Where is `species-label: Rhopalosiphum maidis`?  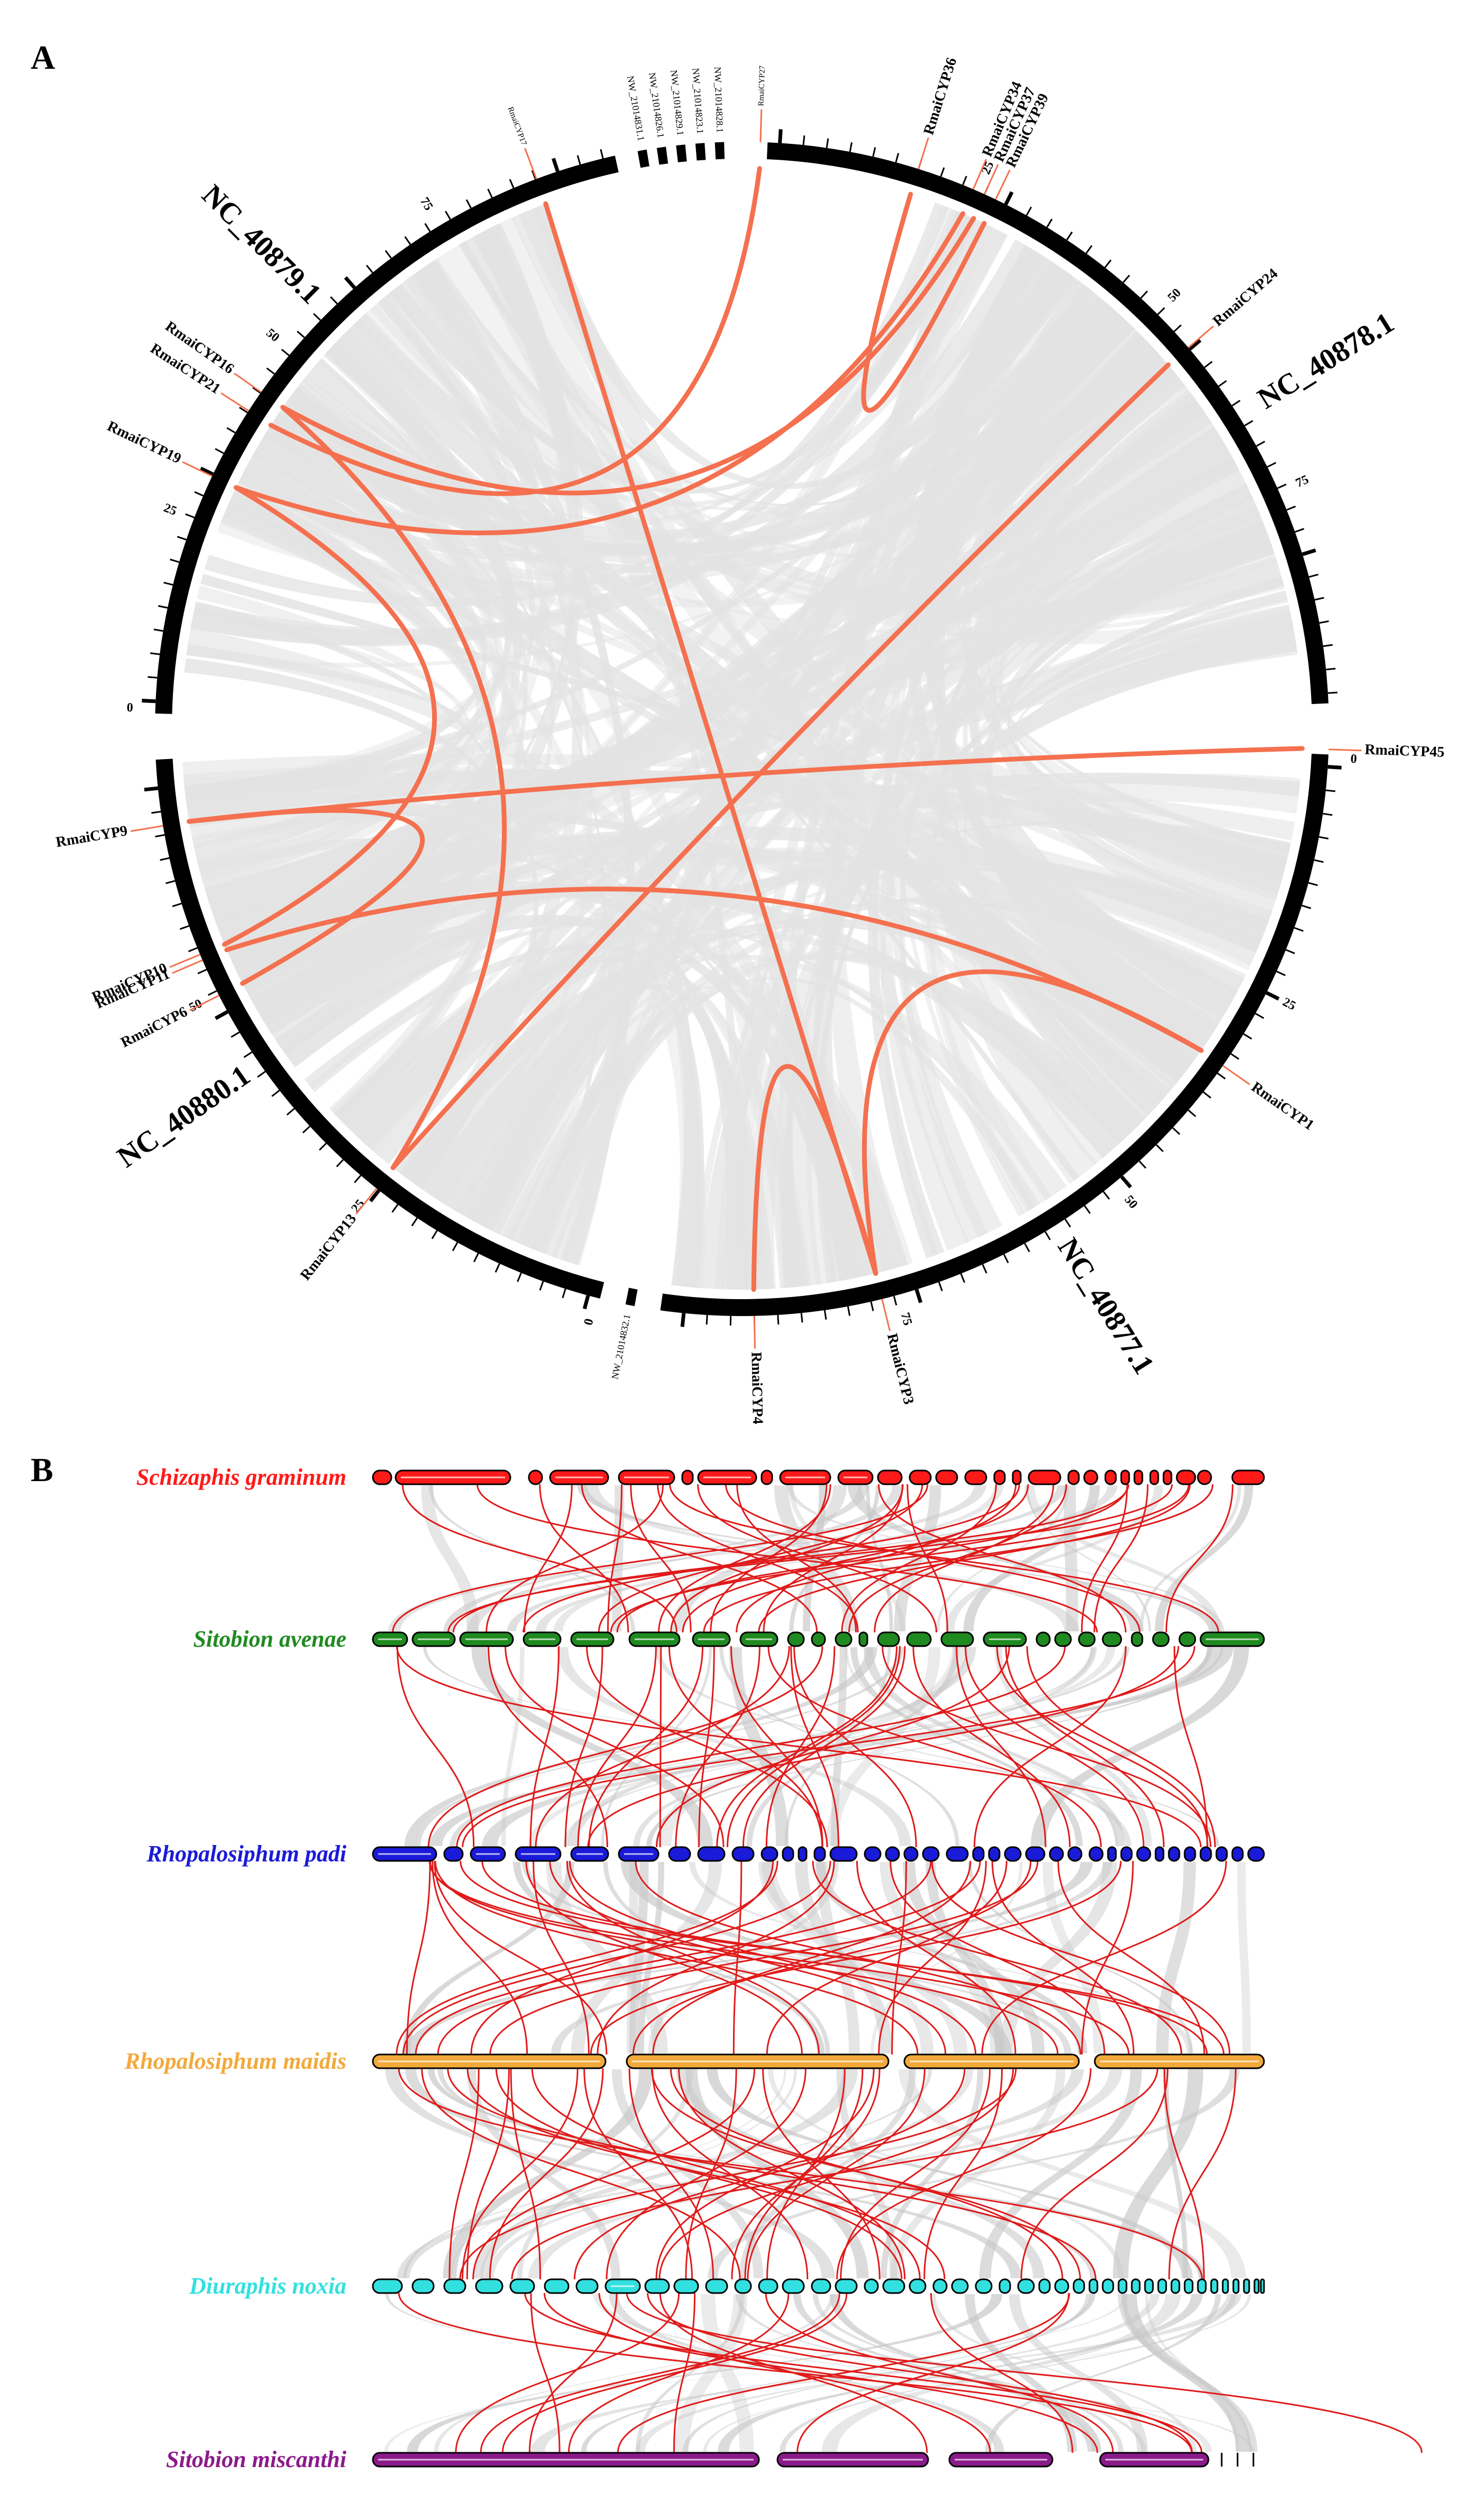 species-label: Rhopalosiphum maidis is located at coordinates (235, 2061).